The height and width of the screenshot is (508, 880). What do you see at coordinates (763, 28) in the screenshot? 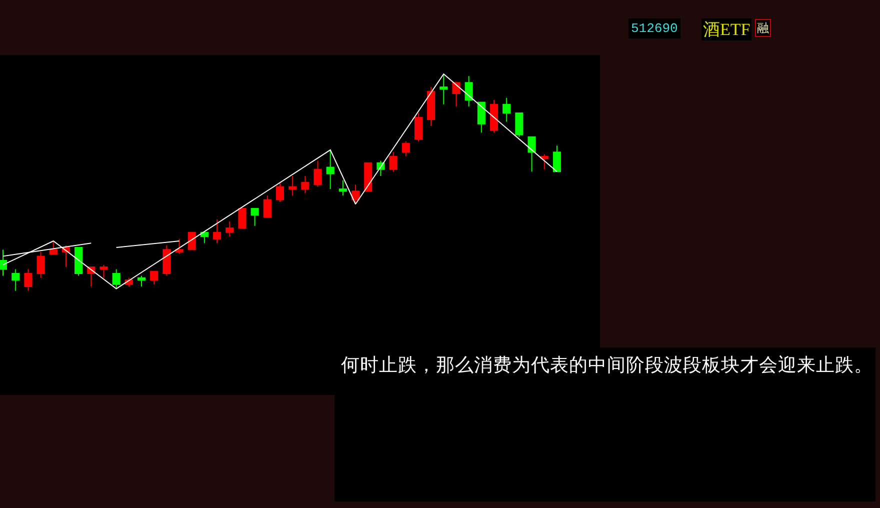
I see `text: 融` at bounding box center [763, 28].